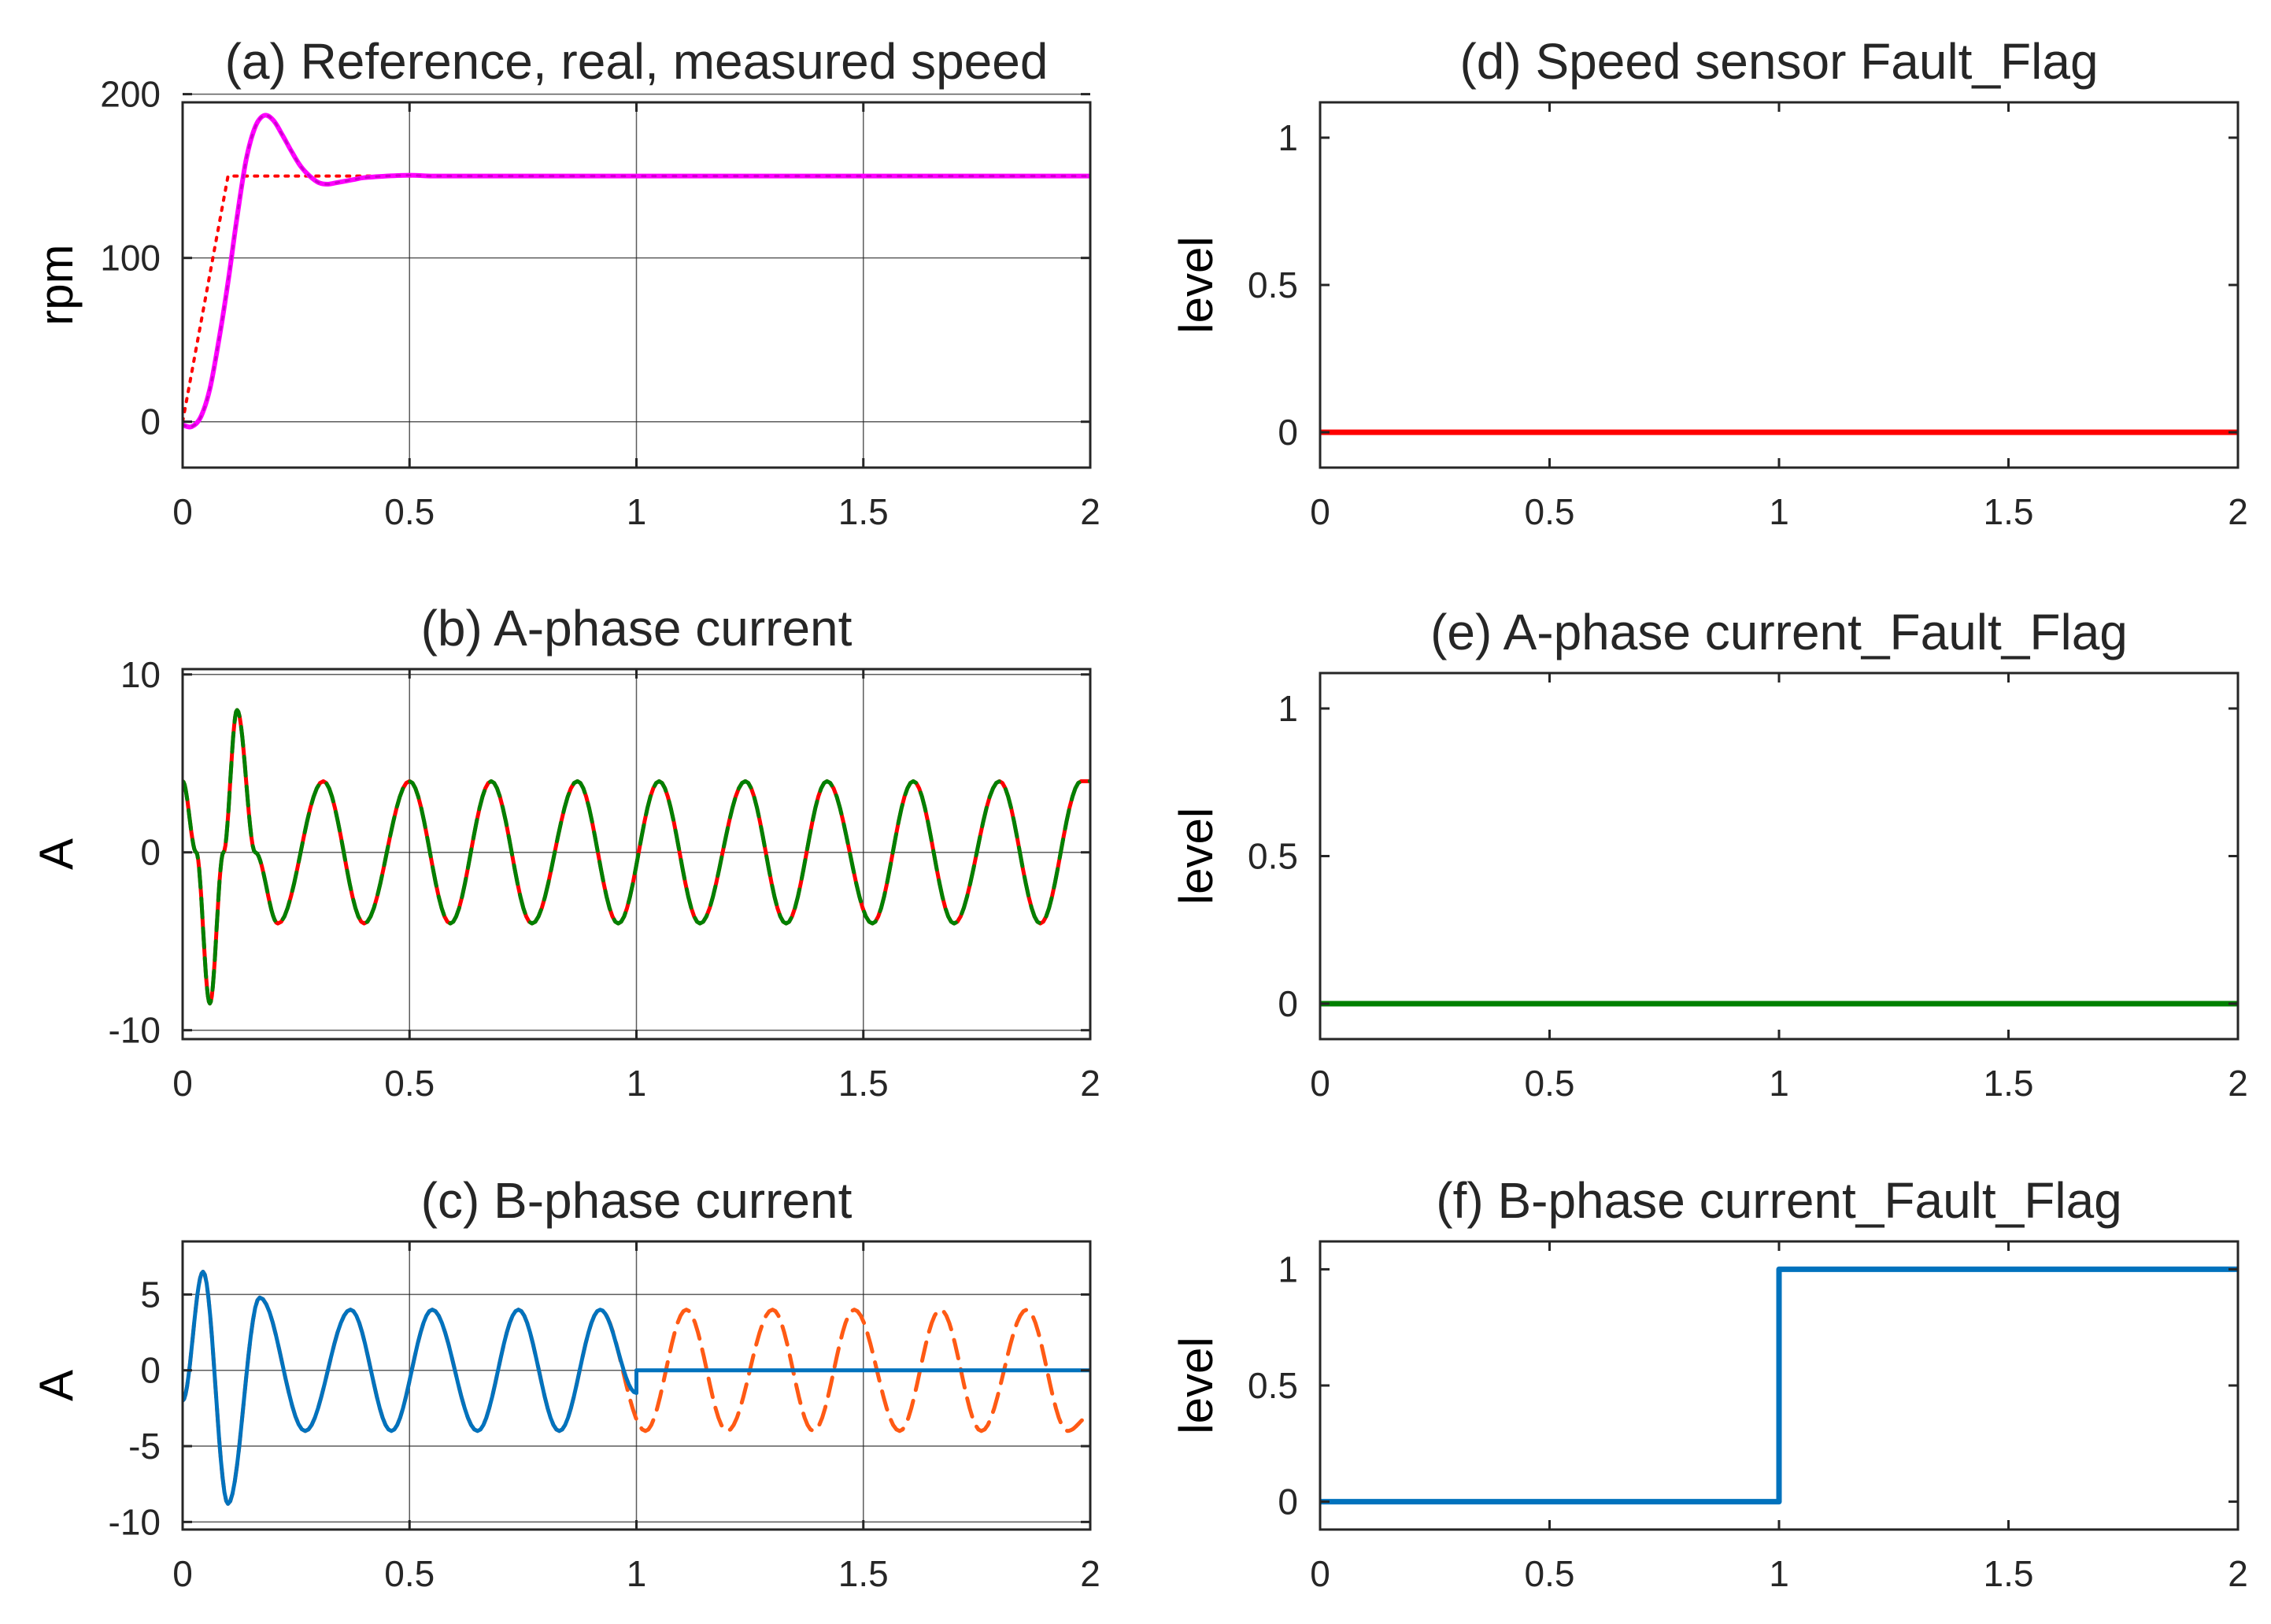  What do you see at coordinates (636, 1388) in the screenshot?
I see `series-b-phase-current-measured-` at bounding box center [636, 1388].